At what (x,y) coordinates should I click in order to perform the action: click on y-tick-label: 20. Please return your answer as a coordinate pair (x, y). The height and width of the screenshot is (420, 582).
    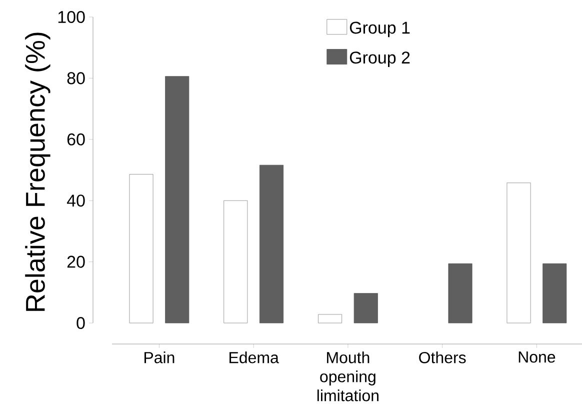
    Looking at the image, I should click on (76, 262).